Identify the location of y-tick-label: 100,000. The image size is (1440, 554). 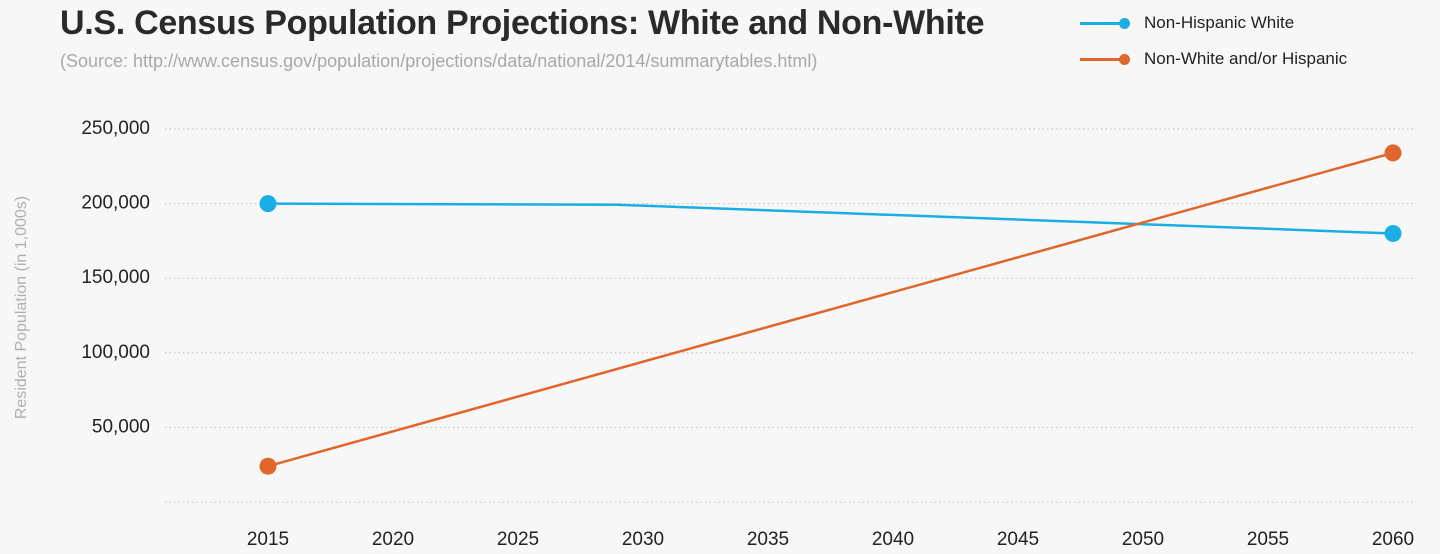
(115, 352).